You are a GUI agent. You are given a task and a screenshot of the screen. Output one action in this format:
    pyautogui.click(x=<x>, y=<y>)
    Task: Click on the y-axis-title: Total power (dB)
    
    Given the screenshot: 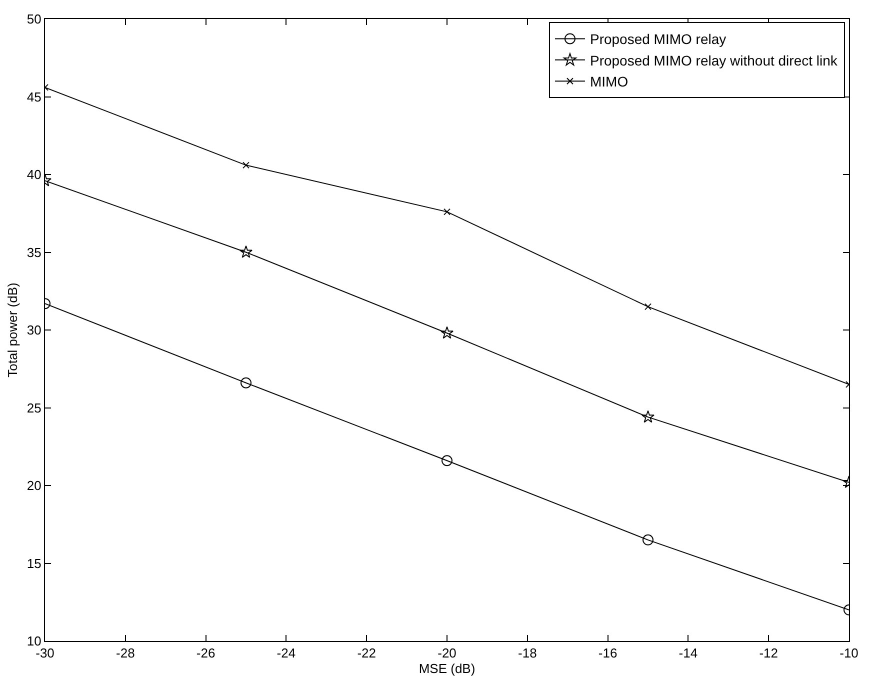 What is the action you would take?
    pyautogui.click(x=12, y=330)
    